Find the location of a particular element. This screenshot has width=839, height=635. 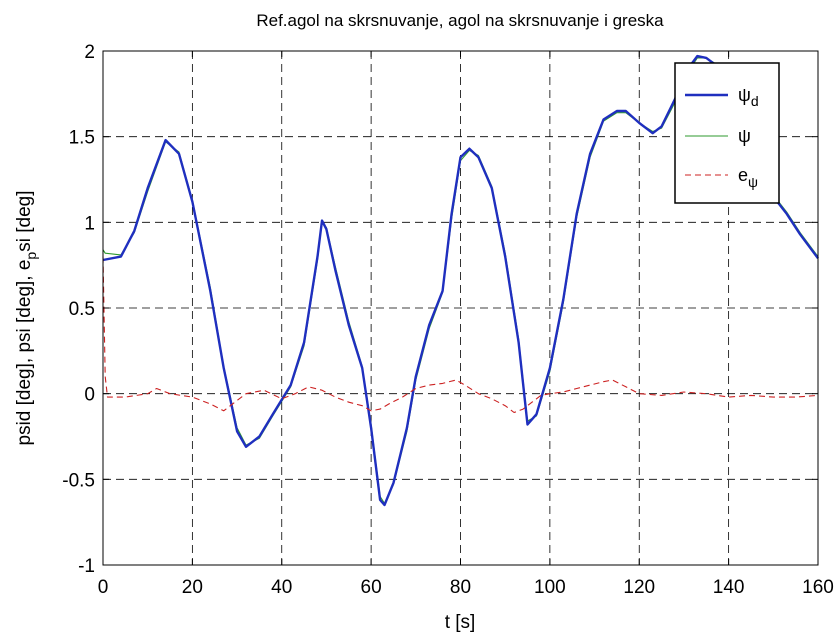

legend-box is located at coordinates (727, 133).